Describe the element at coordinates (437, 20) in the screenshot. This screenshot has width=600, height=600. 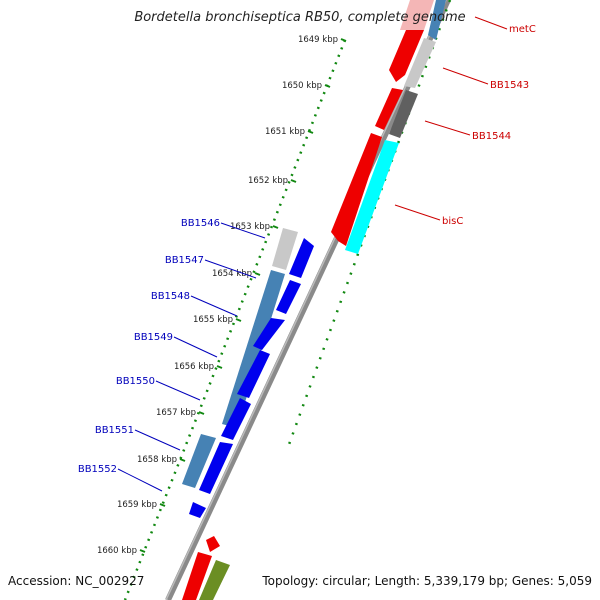
I see `gene-metC-blue-edge` at that location.